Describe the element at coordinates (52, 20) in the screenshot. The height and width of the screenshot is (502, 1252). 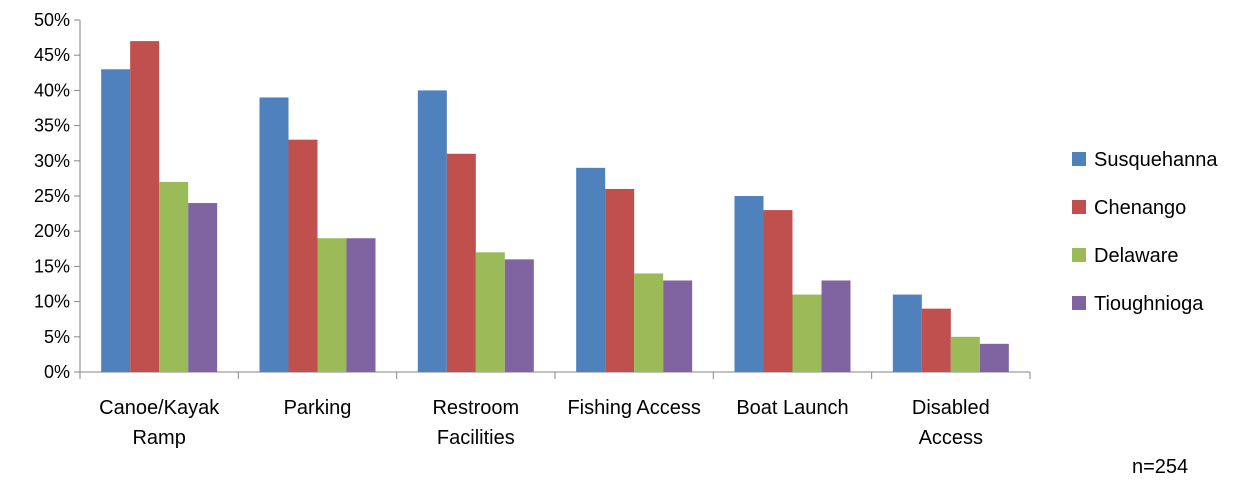
I see `y-tick-label: 50%` at that location.